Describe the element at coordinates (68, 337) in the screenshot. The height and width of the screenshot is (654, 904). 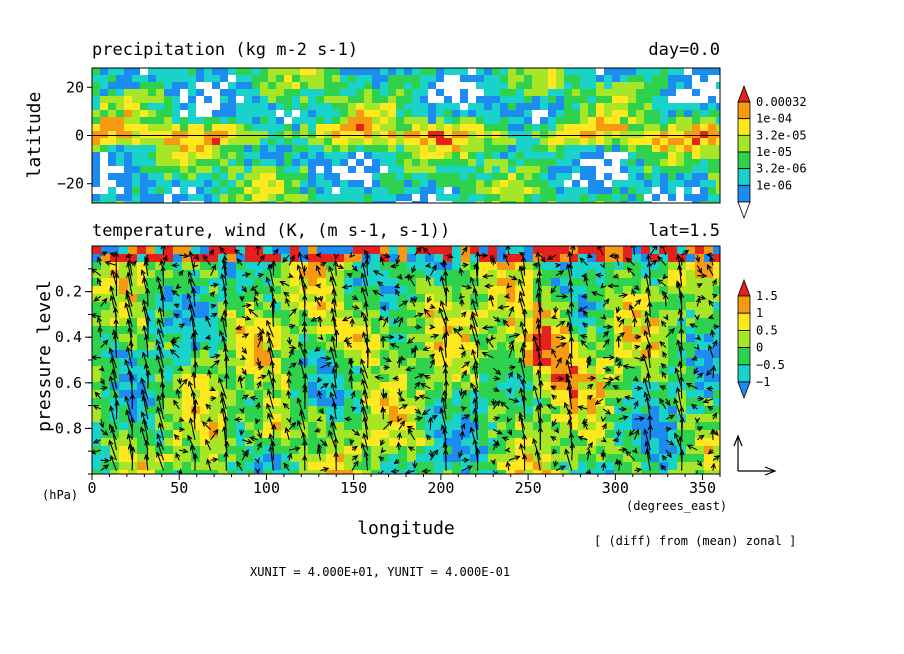
I see `bottom-y-tick-label: 0.4` at that location.